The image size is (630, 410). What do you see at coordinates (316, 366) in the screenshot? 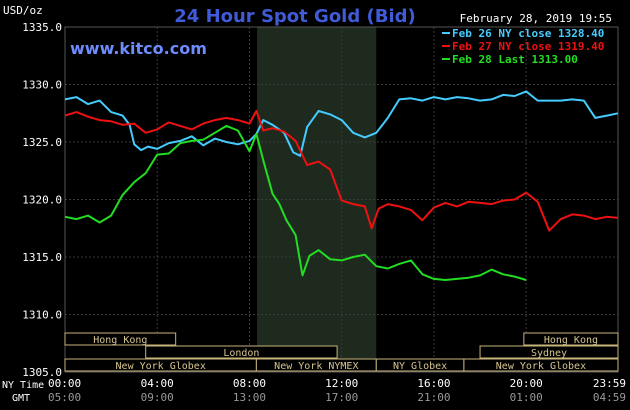
I see `session-label: New York NYMEX` at bounding box center [316, 366].